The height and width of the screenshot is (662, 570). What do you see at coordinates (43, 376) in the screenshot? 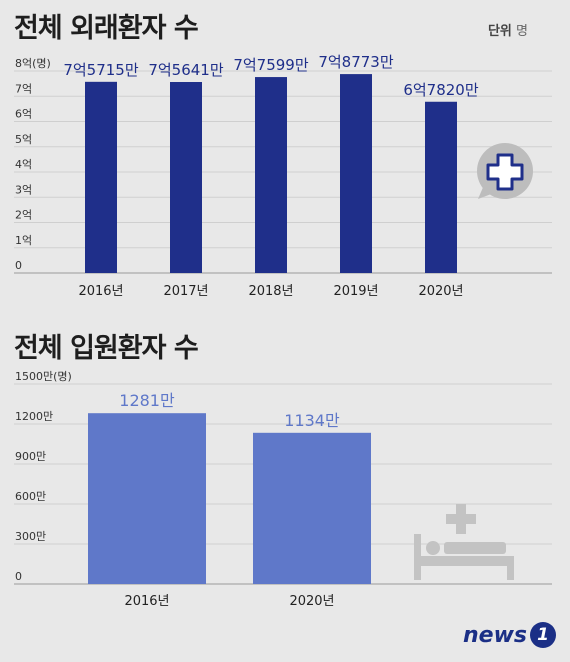
I see `y-tick-label: 1500만(명)` at bounding box center [43, 376].